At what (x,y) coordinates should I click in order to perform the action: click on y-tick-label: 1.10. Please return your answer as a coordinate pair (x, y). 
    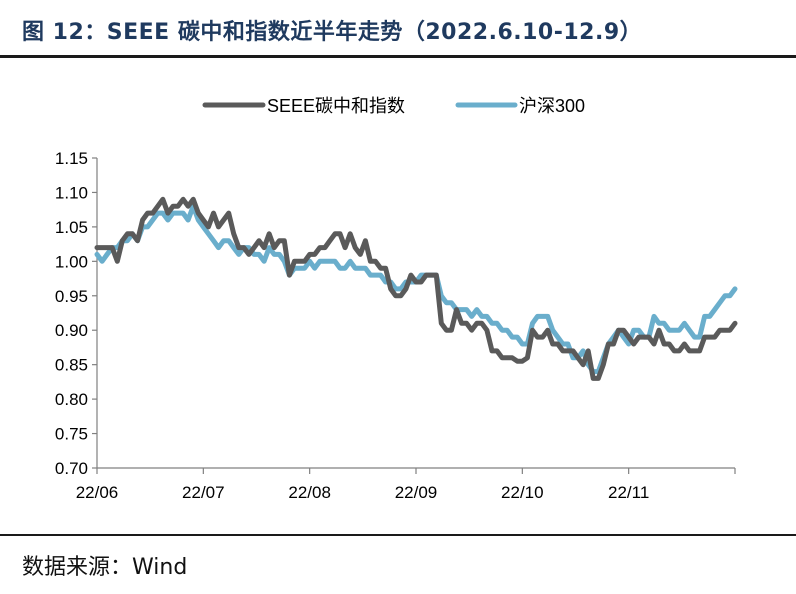
    Looking at the image, I should click on (71, 192).